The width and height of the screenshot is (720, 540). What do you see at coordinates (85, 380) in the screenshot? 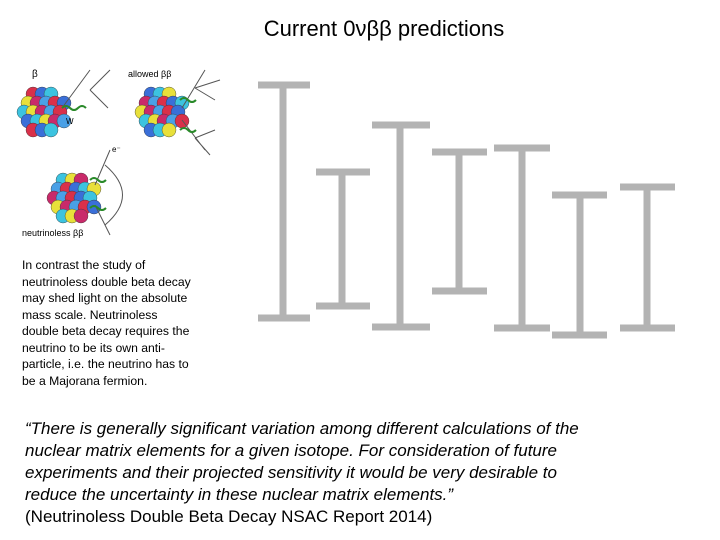
I see `paragraph-line: be a Majorana fermion.` at bounding box center [85, 380].